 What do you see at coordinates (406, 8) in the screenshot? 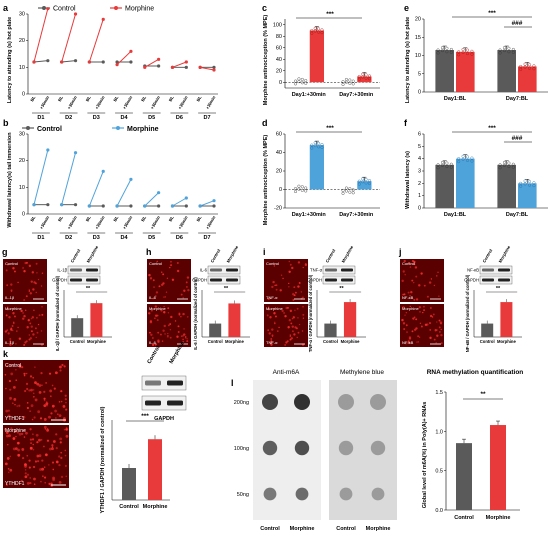
I see `panel-letter-e: e` at bounding box center [406, 8].